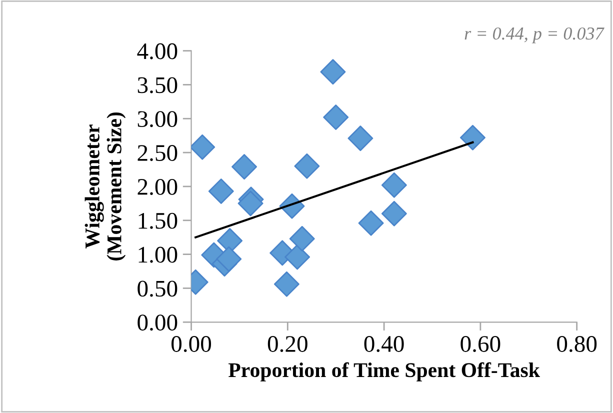 The image size is (613, 413). Describe the element at coordinates (158, 220) in the screenshot. I see `y-tick-label: 1.50` at that location.